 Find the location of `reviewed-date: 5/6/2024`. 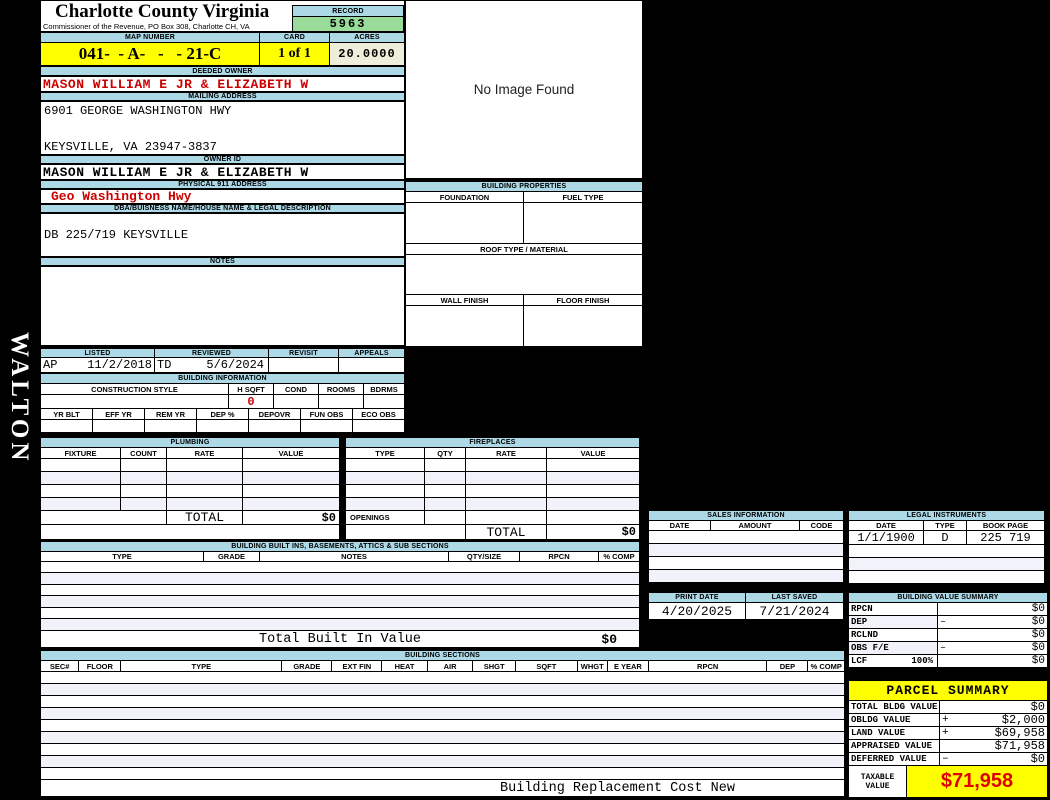

reviewed-date: 5/6/2024 is located at coordinates (235, 365).